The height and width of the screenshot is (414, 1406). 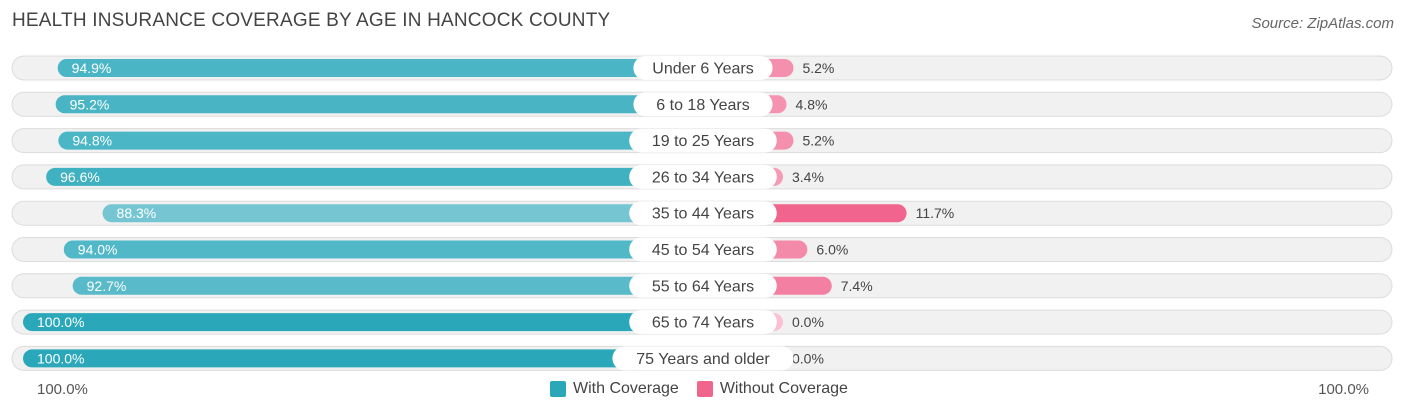 What do you see at coordinates (90, 104) in the screenshot?
I see `label-with-coverage: 95.2%` at bounding box center [90, 104].